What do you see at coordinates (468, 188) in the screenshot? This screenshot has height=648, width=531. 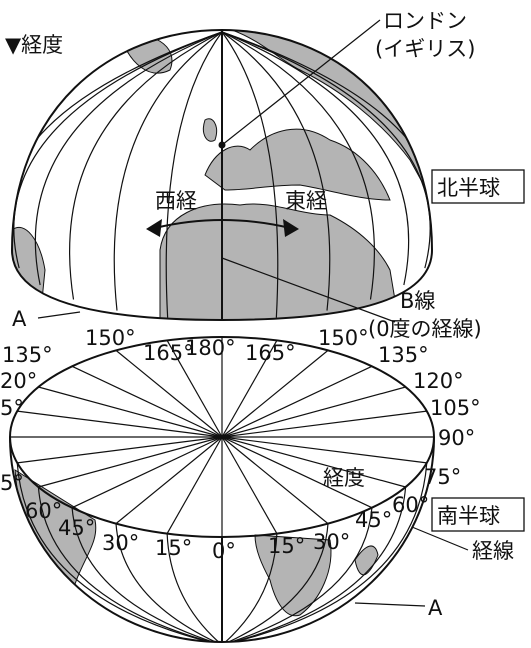 I see `north-label: 北半球` at bounding box center [468, 188].